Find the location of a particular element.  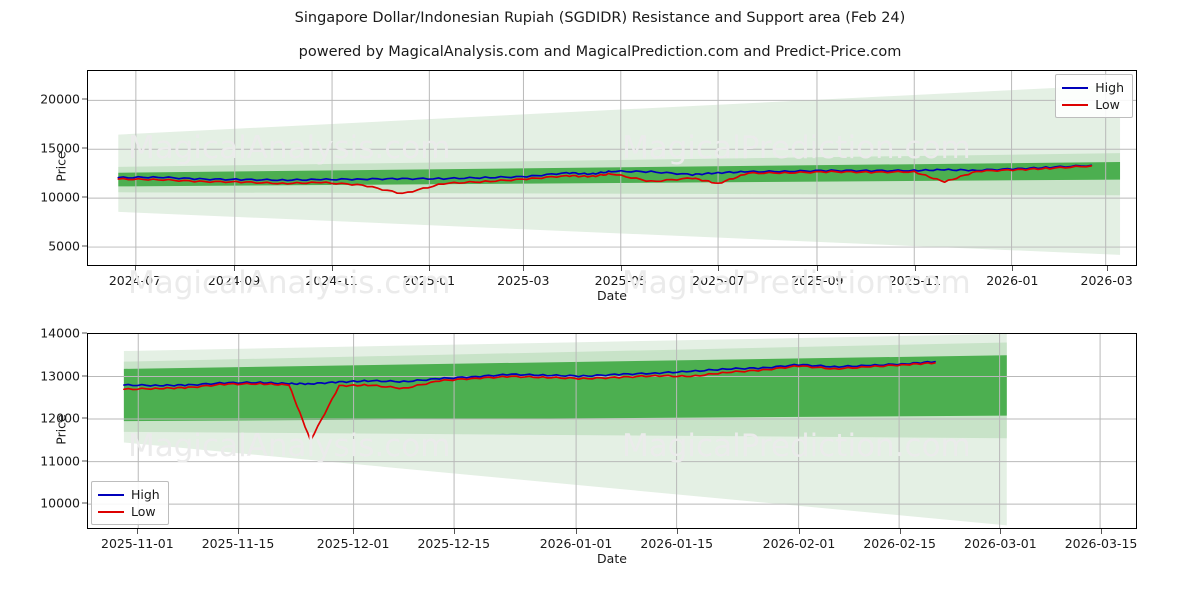

y-tick-label: 12000 is located at coordinates (60, 418).